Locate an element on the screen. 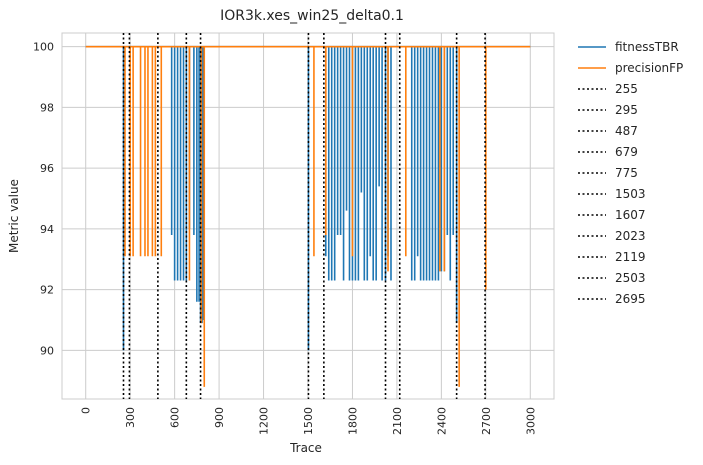  y-tick-label: 100 is located at coordinates (43, 47).